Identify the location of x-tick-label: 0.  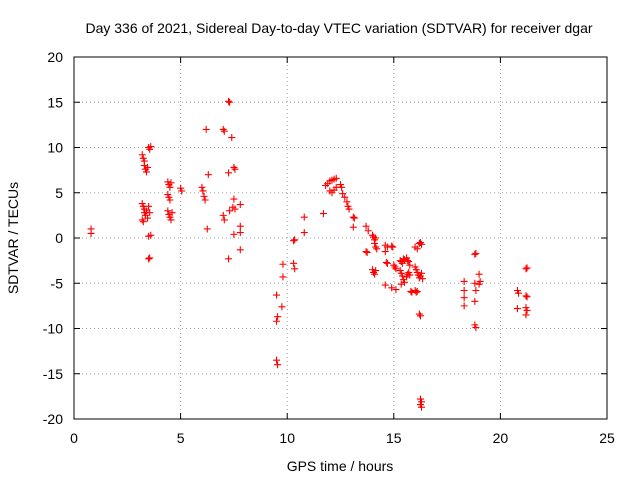
(74, 438).